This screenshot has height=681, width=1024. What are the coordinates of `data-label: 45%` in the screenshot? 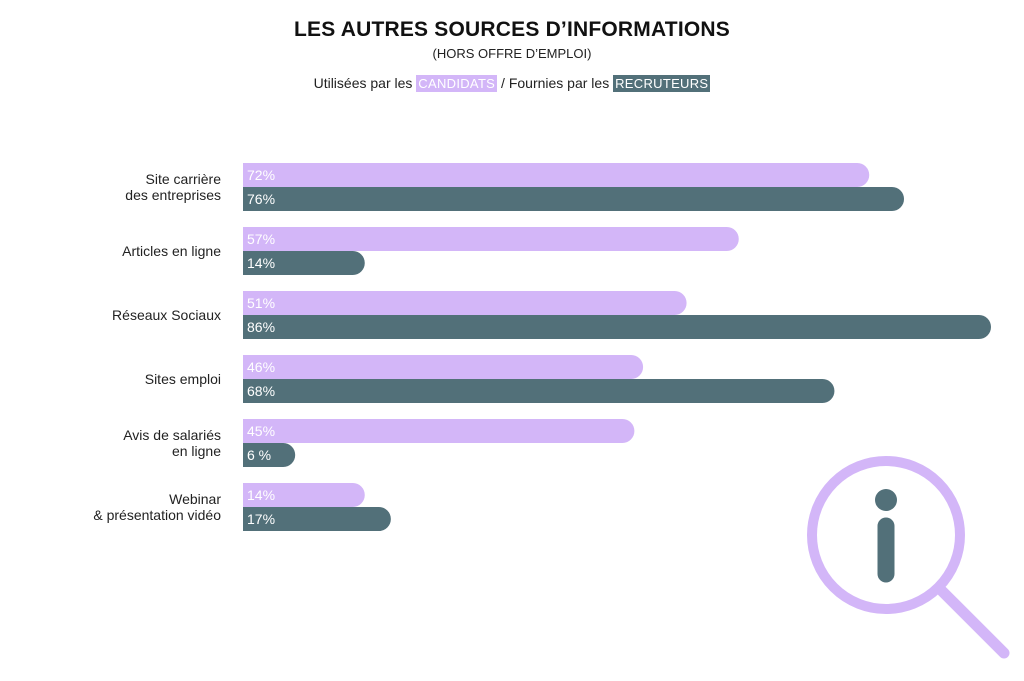 It's located at (261, 431).